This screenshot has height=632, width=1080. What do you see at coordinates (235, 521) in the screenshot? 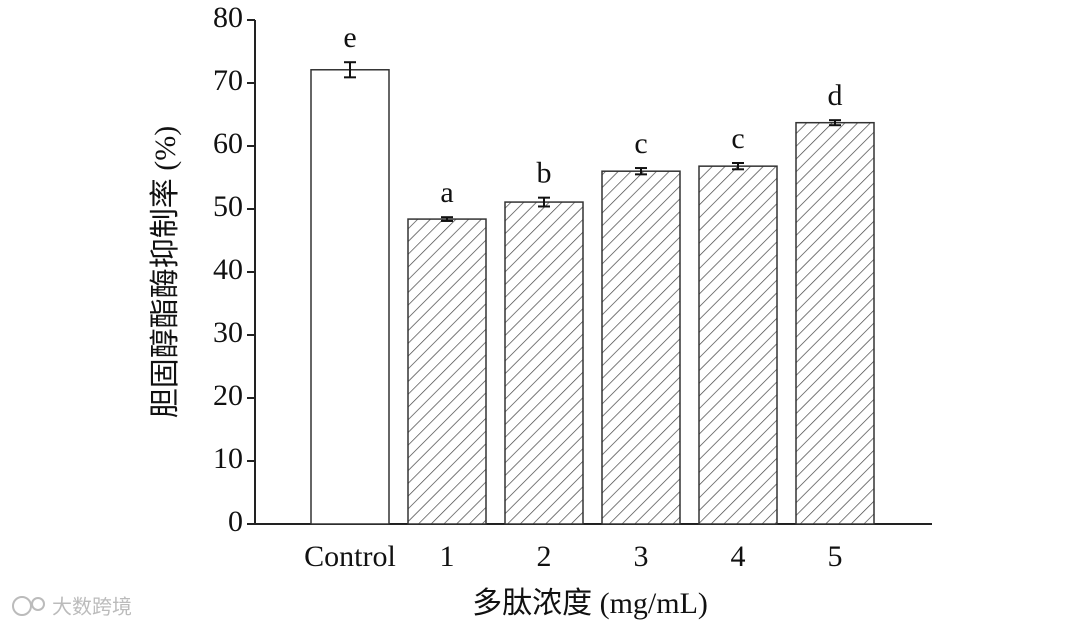
I see `y-tick-label: 0` at bounding box center [235, 521].